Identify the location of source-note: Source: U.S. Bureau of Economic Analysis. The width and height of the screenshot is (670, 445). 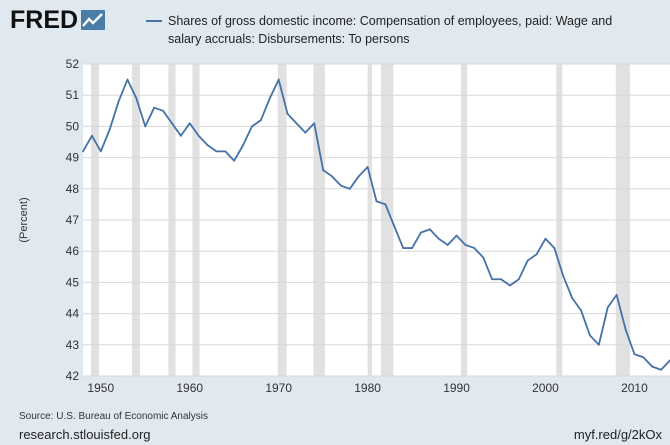
(113, 416).